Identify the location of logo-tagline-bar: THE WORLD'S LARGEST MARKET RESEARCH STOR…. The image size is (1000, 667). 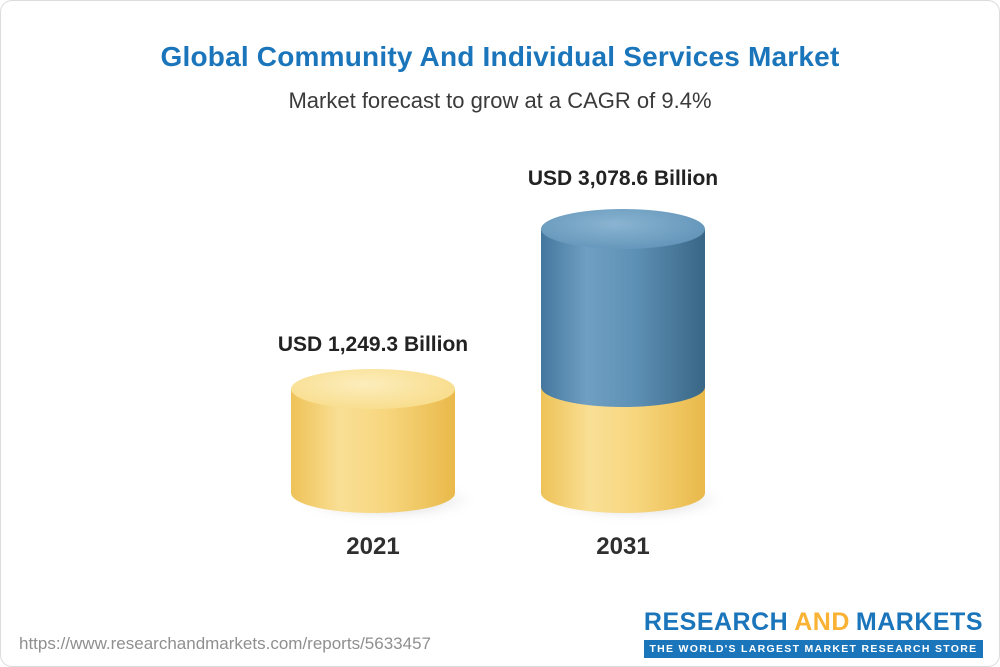
(813, 649).